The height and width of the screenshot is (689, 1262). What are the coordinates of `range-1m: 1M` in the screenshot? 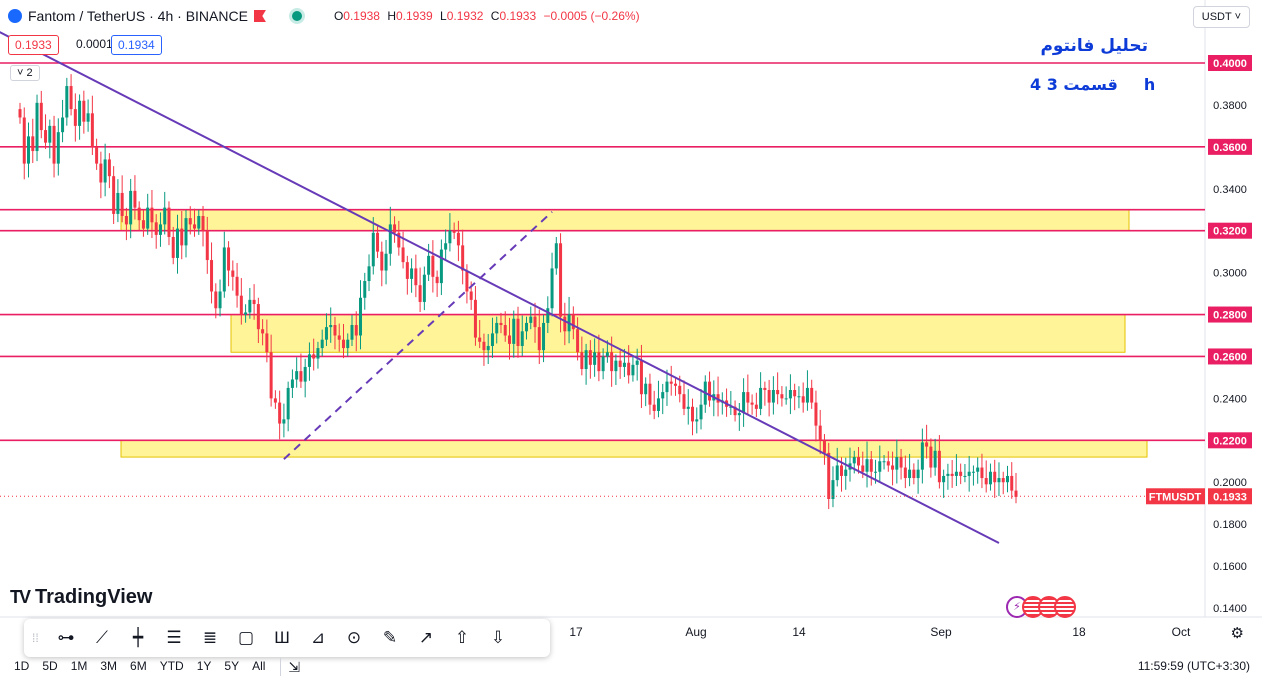 It's located at (79, 666).